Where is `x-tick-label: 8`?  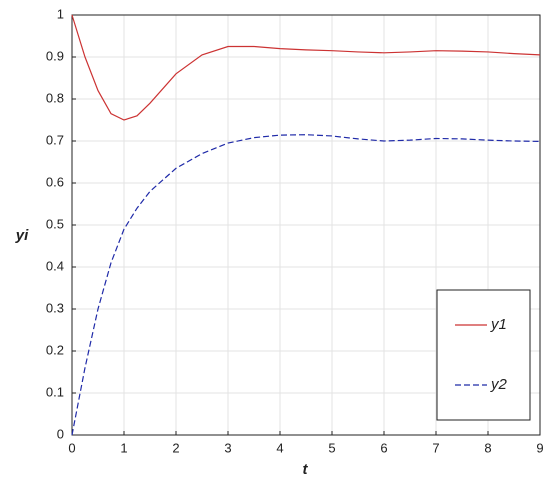 x-tick-label: 8 is located at coordinates (487, 447).